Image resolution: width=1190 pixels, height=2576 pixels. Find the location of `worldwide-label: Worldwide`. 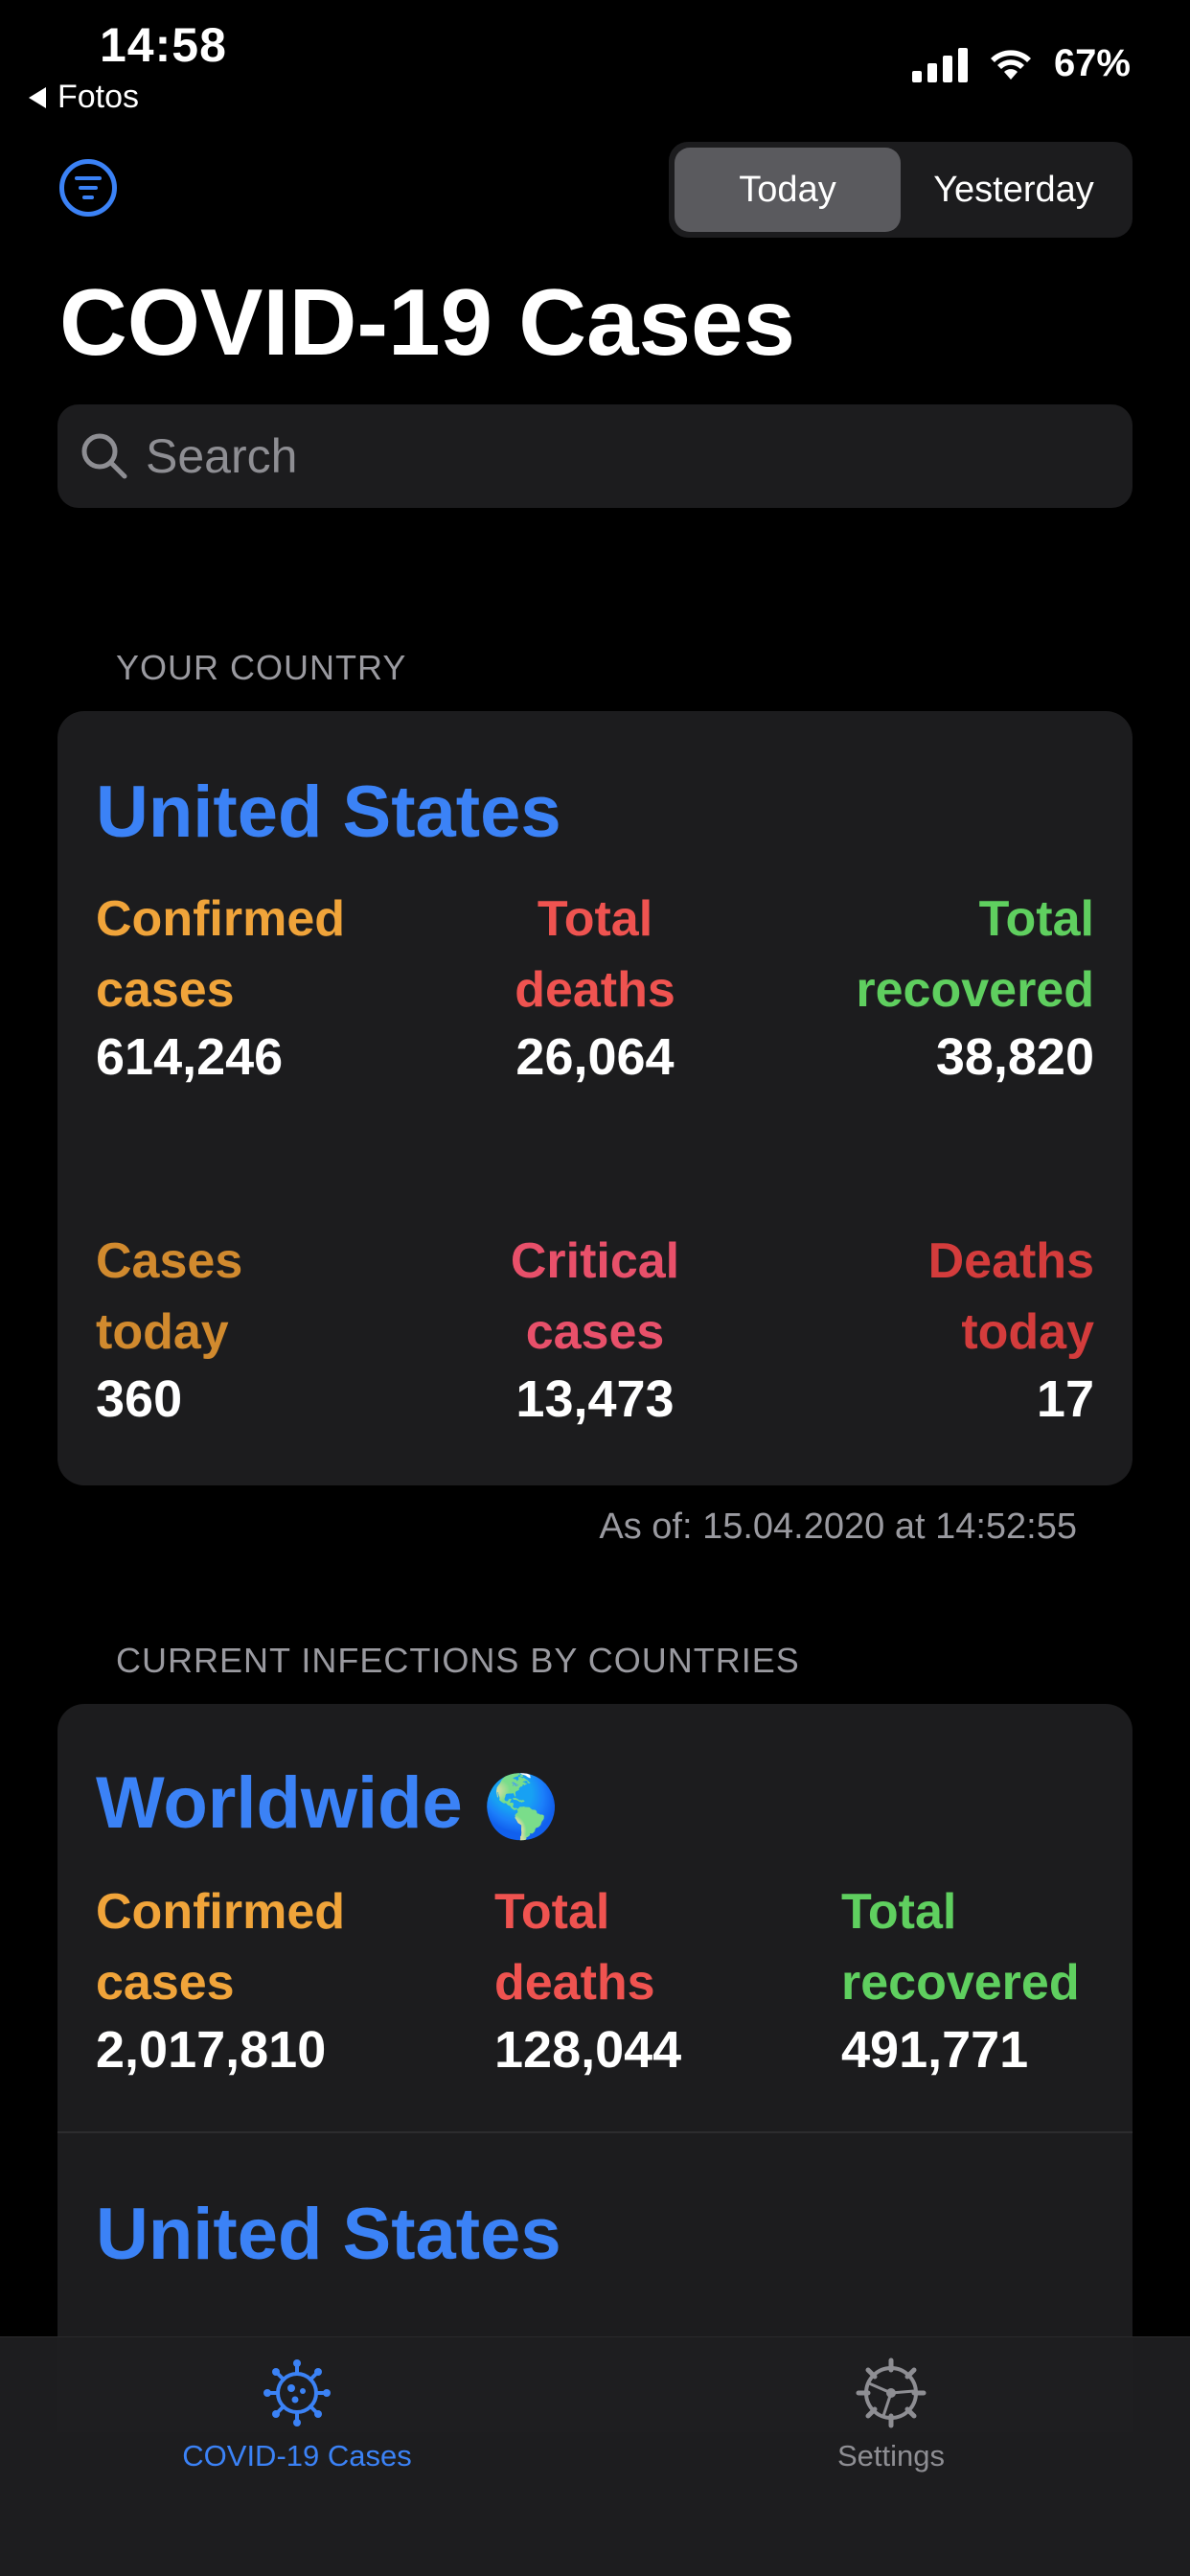

worldwide-label: Worldwide is located at coordinates (279, 1803).